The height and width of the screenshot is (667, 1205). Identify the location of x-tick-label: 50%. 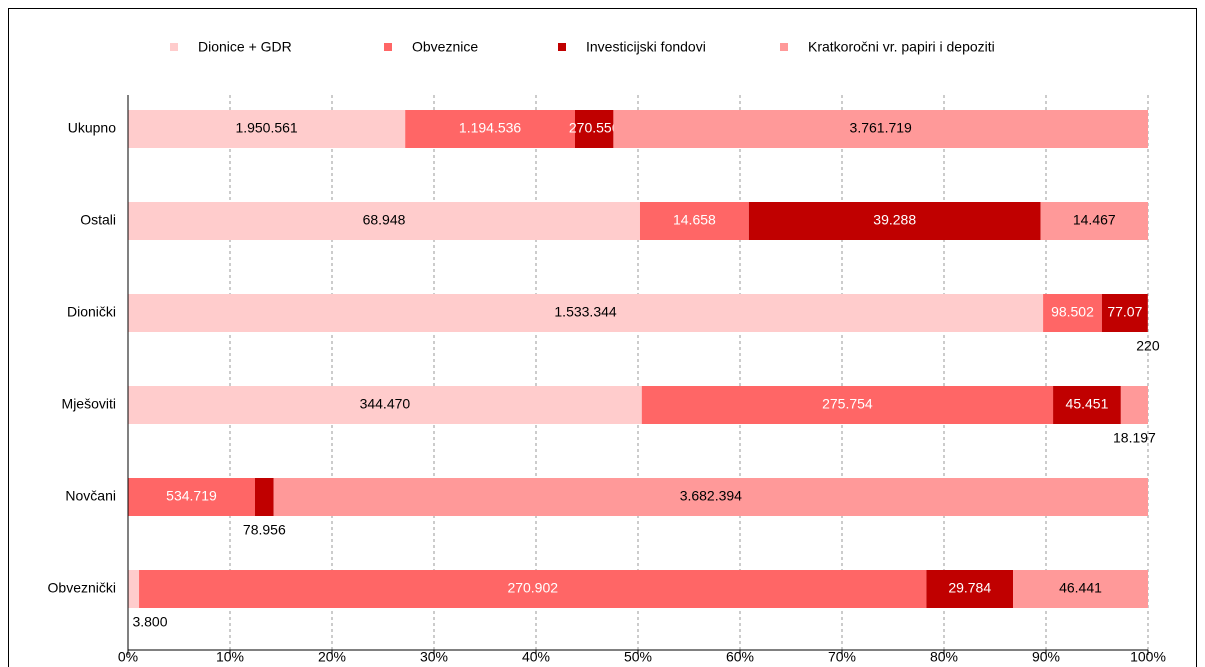
(638, 657).